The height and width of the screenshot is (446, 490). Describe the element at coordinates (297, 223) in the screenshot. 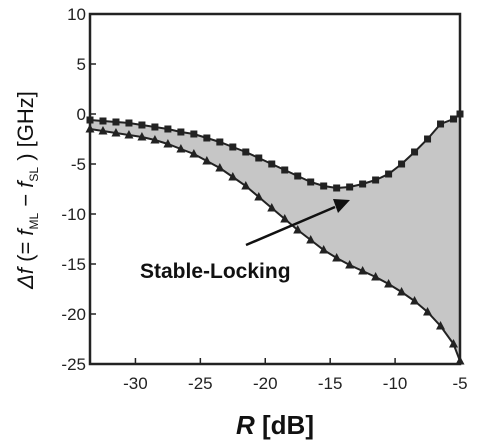

I see `annotation-arrow` at that location.